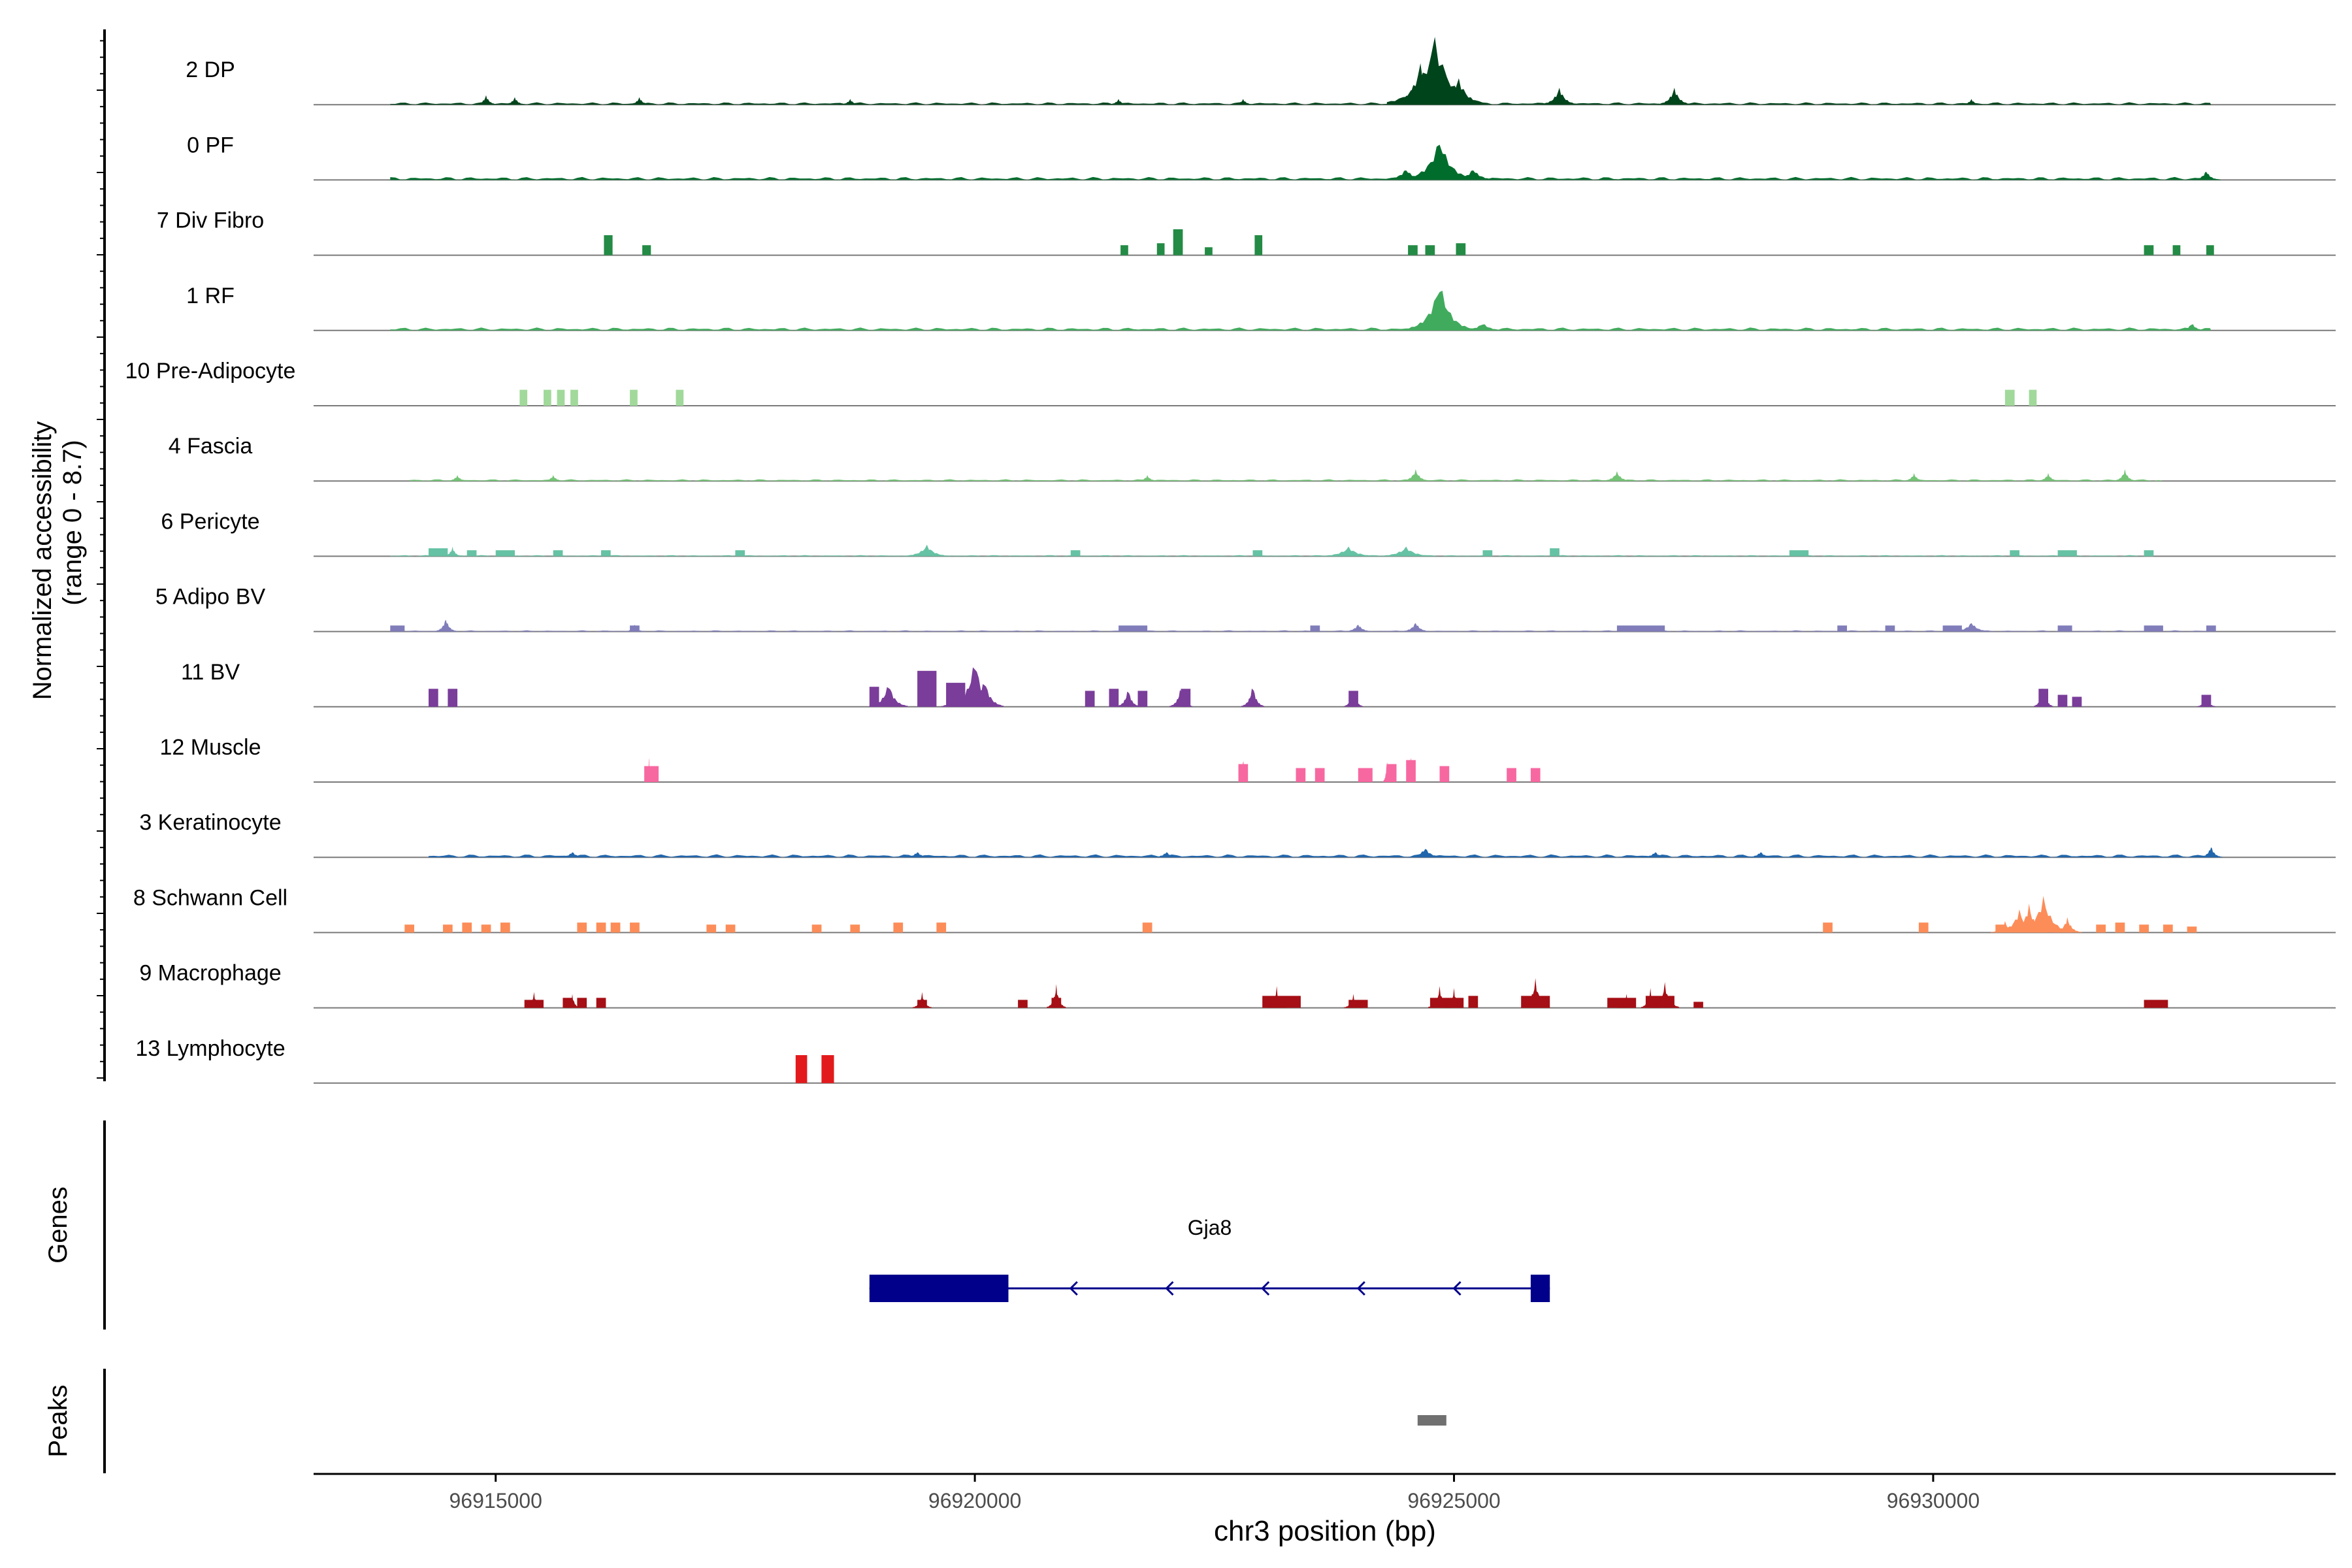 The image size is (2352, 1568). I want to click on track-6-pericyte: 6 Pericyte, so click(1248, 533).